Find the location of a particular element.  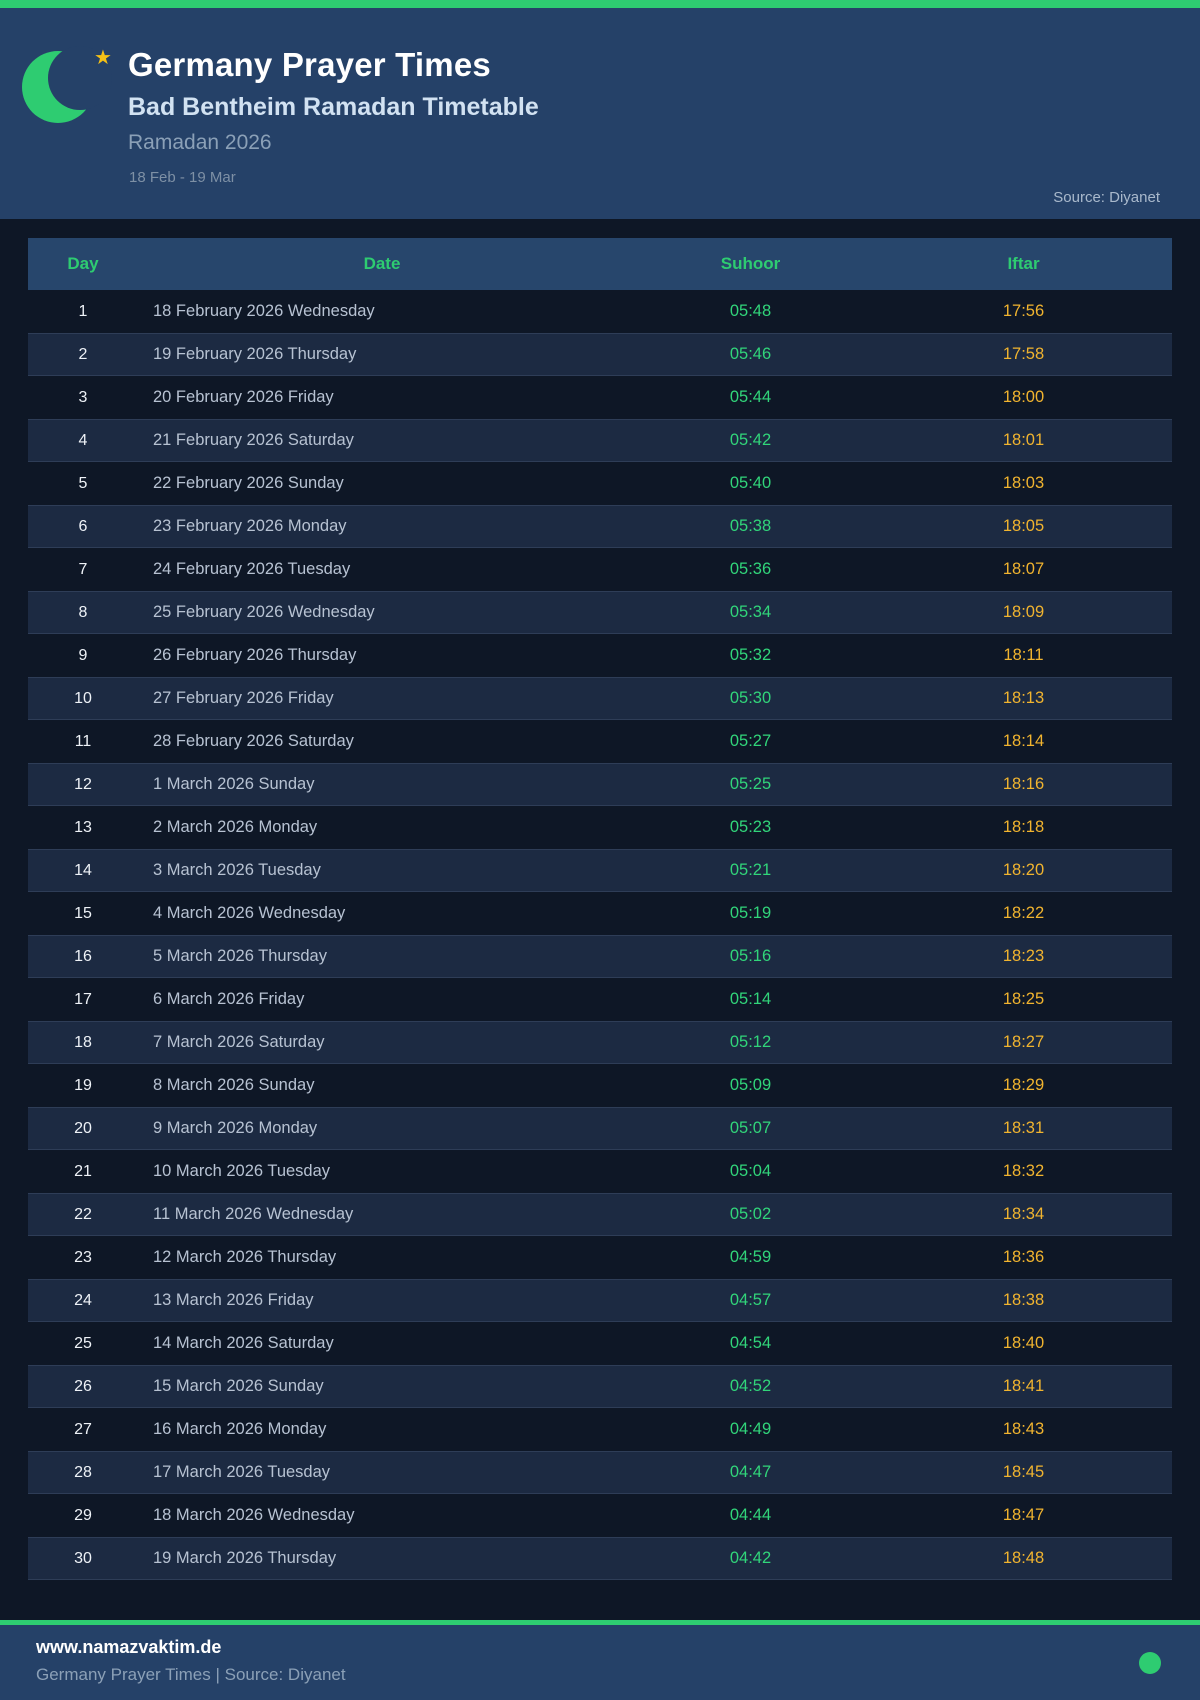

suhoor-time: 04:54 is located at coordinates (750, 1343).